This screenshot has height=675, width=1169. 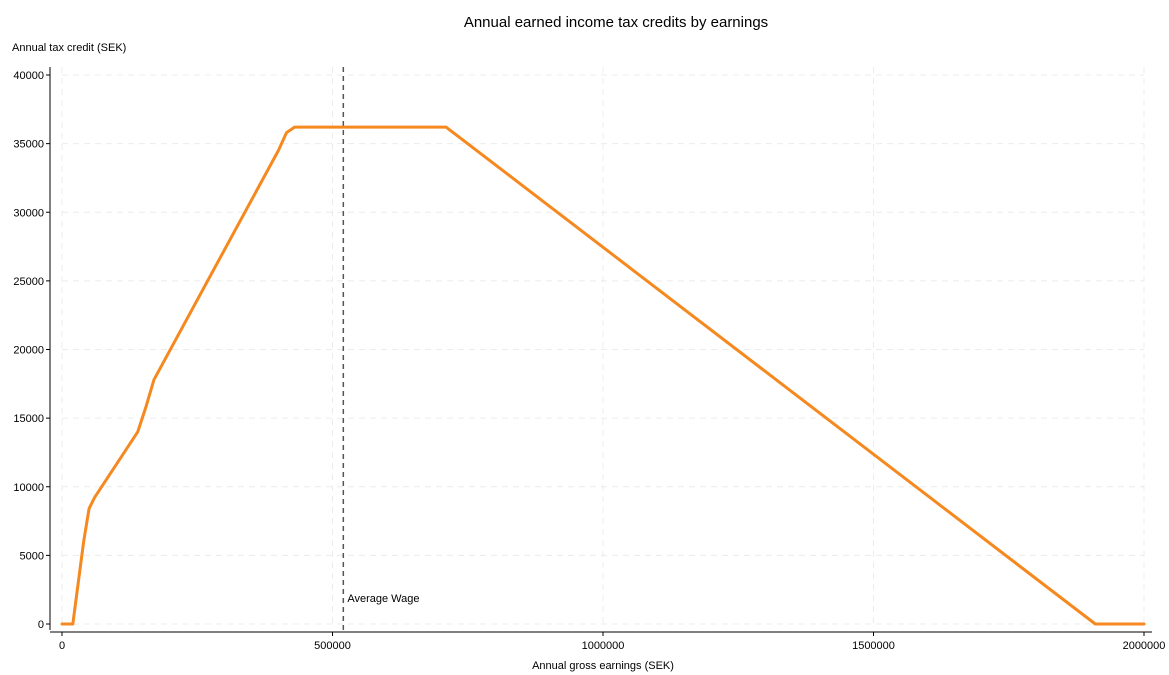 I want to click on x-tick-label: 1500000, so click(x=873, y=646).